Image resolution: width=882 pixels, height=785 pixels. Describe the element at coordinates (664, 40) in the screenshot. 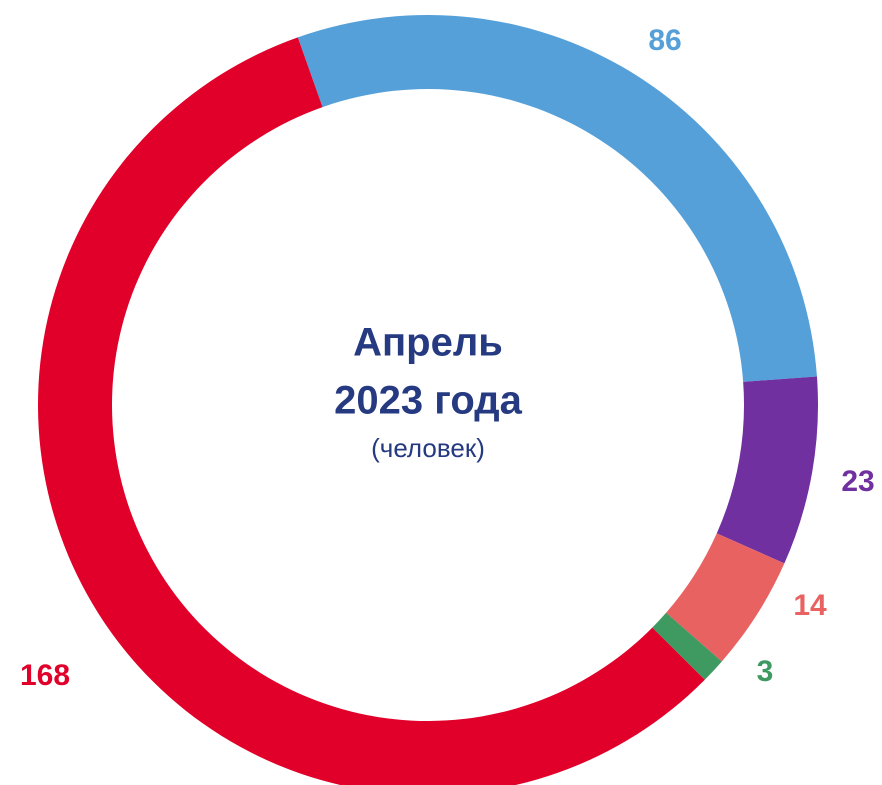

I see `data-label: 86` at that location.